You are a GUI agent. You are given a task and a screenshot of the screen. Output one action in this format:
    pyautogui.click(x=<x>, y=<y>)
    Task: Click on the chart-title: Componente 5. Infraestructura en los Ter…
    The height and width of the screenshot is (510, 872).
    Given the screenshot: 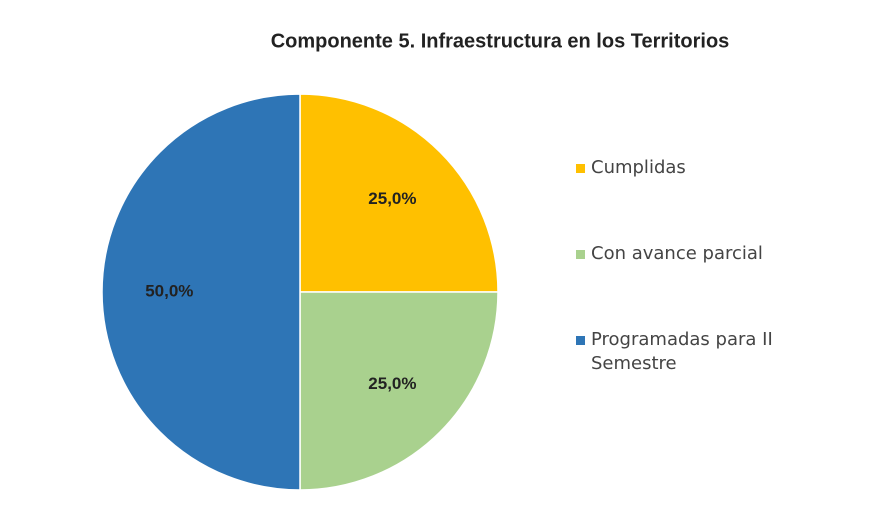 What is the action you would take?
    pyautogui.click(x=500, y=41)
    